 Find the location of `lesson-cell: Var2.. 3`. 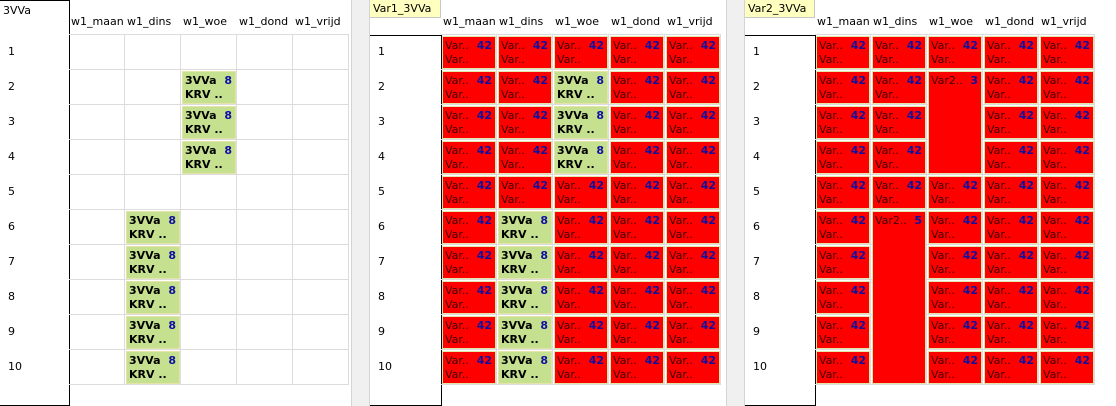

lesson-cell: Var2.. 3 is located at coordinates (955, 122).